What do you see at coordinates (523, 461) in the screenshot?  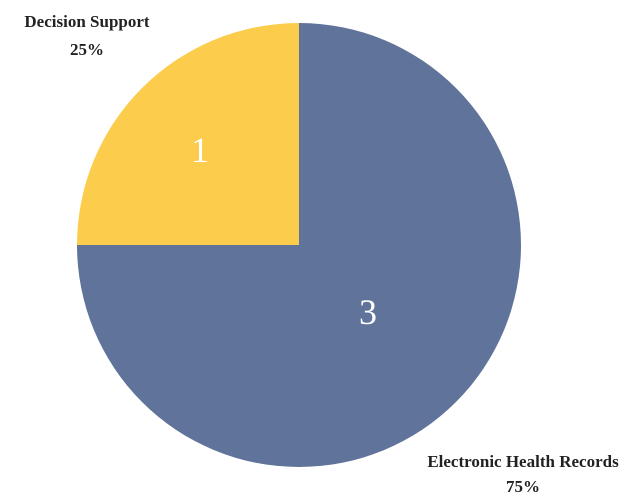 I see `slice-label-electronic-health-records: Electronic Health Records` at bounding box center [523, 461].